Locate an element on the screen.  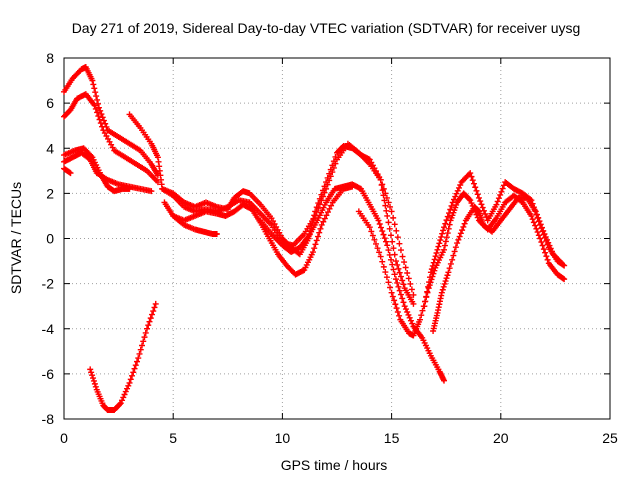
x-tick-label: 0 is located at coordinates (64, 438).